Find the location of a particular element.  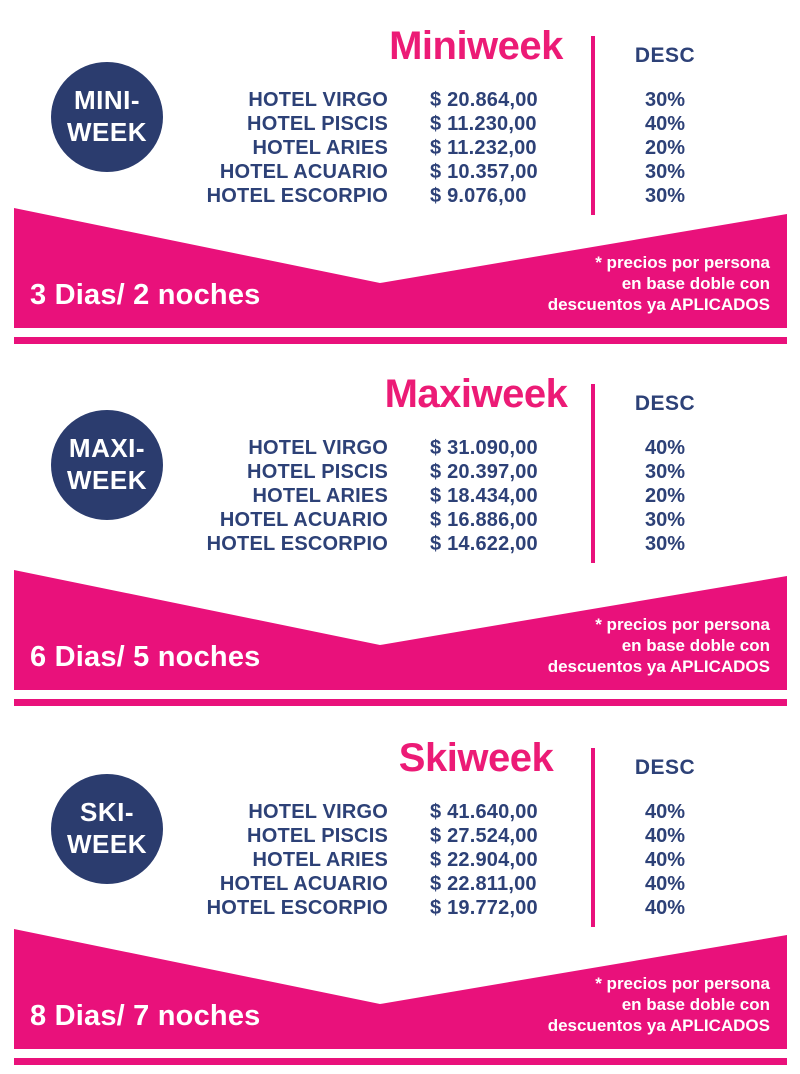

hotel-price: $ 22.811,00 is located at coordinates (483, 884).